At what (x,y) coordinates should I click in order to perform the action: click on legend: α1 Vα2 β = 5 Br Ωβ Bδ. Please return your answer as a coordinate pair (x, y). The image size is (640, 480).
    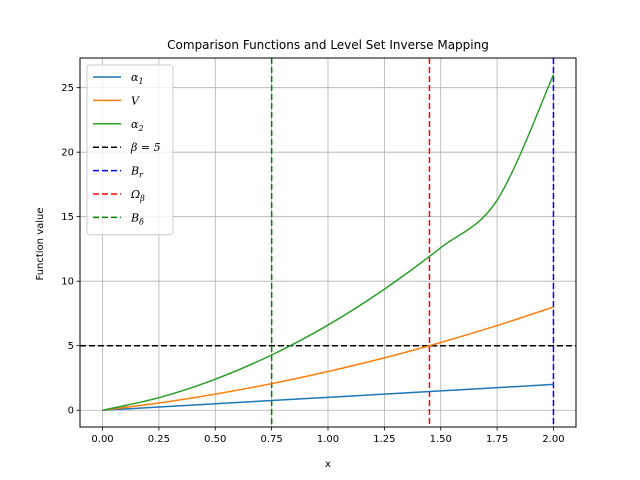
    Looking at the image, I should click on (130, 150).